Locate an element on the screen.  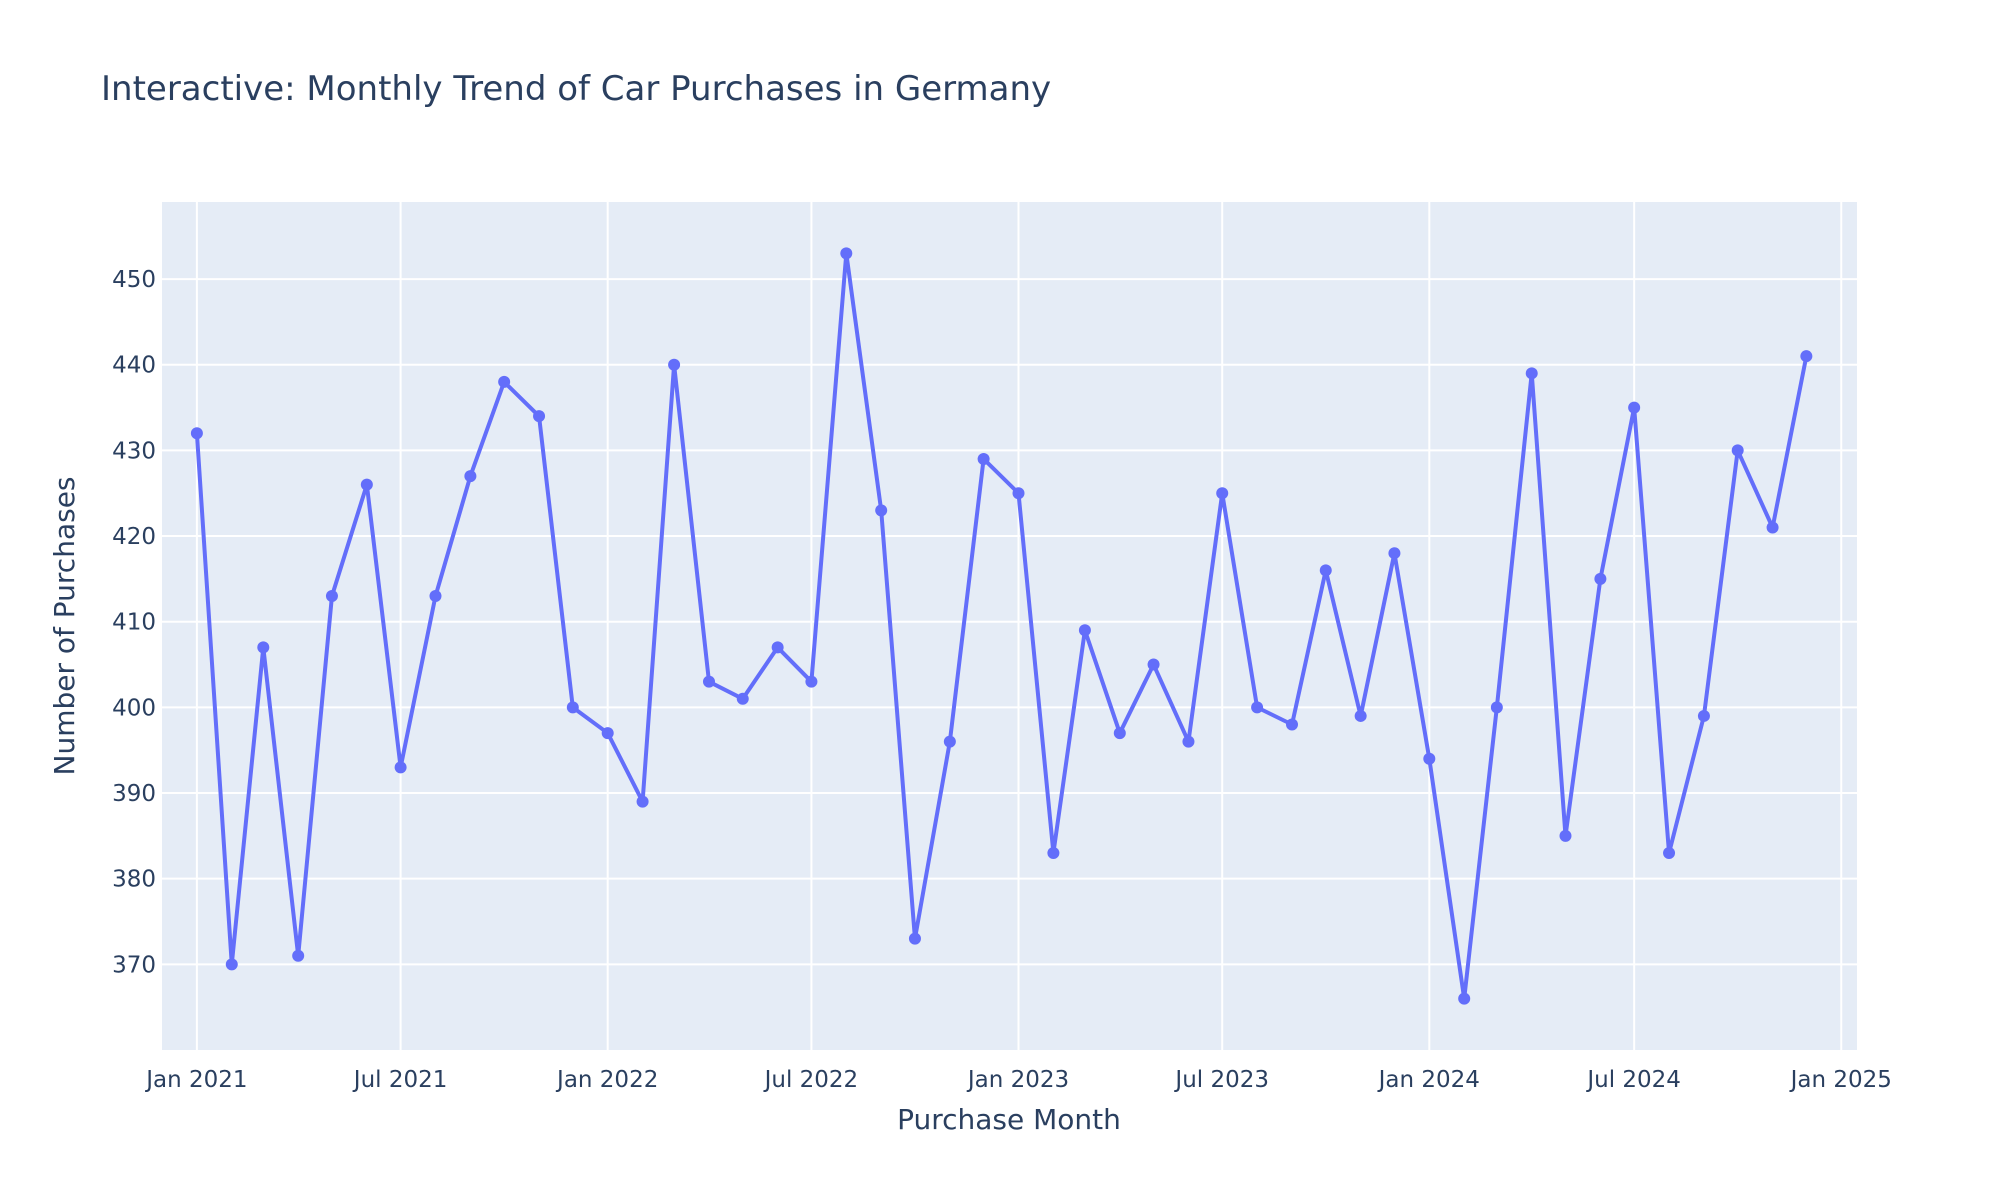
y-tick-label: 420 is located at coordinates (134, 537).